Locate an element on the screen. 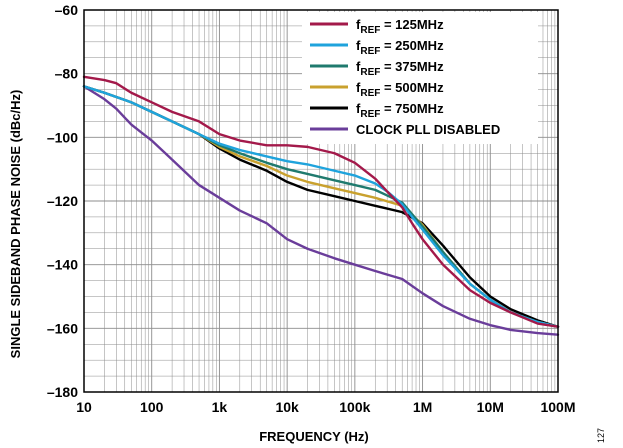  legend-background is located at coordinates (420, 78).